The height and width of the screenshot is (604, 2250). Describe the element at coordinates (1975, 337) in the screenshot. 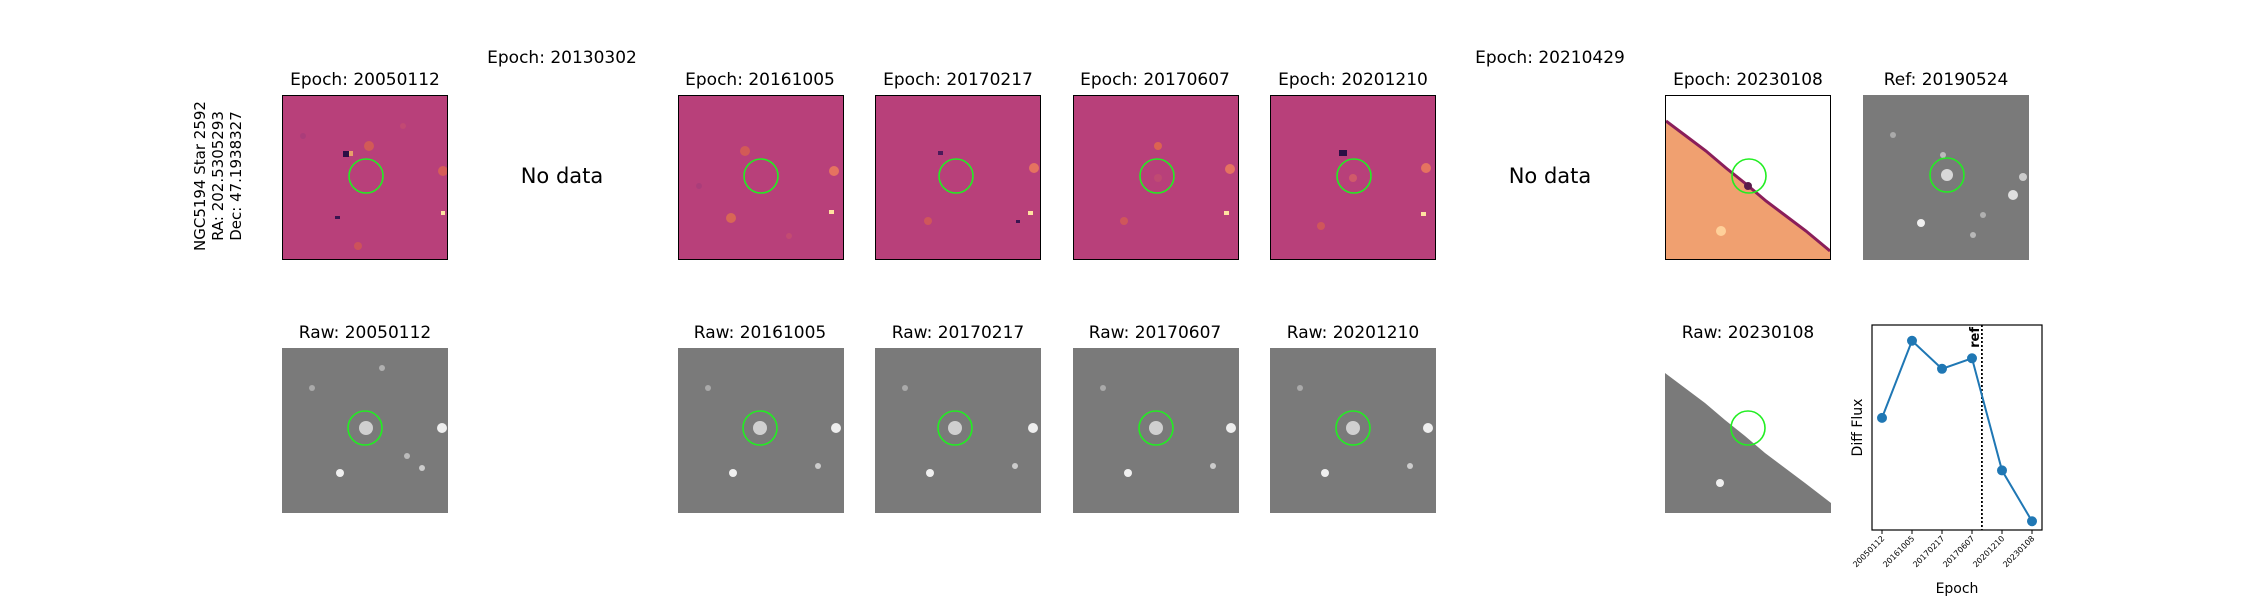

I see `reference-line-label: ref` at that location.